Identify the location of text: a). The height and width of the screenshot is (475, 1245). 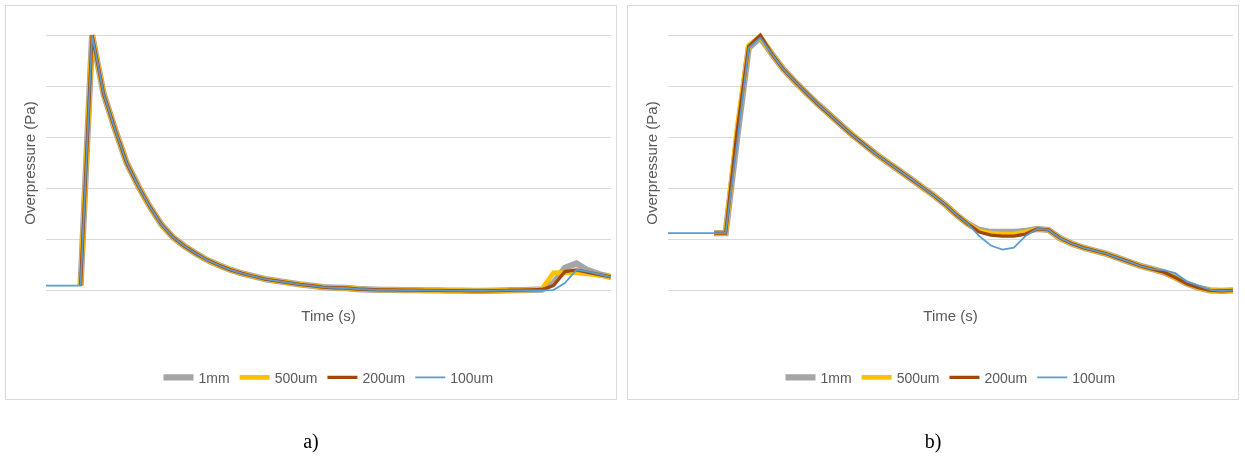
(311, 441).